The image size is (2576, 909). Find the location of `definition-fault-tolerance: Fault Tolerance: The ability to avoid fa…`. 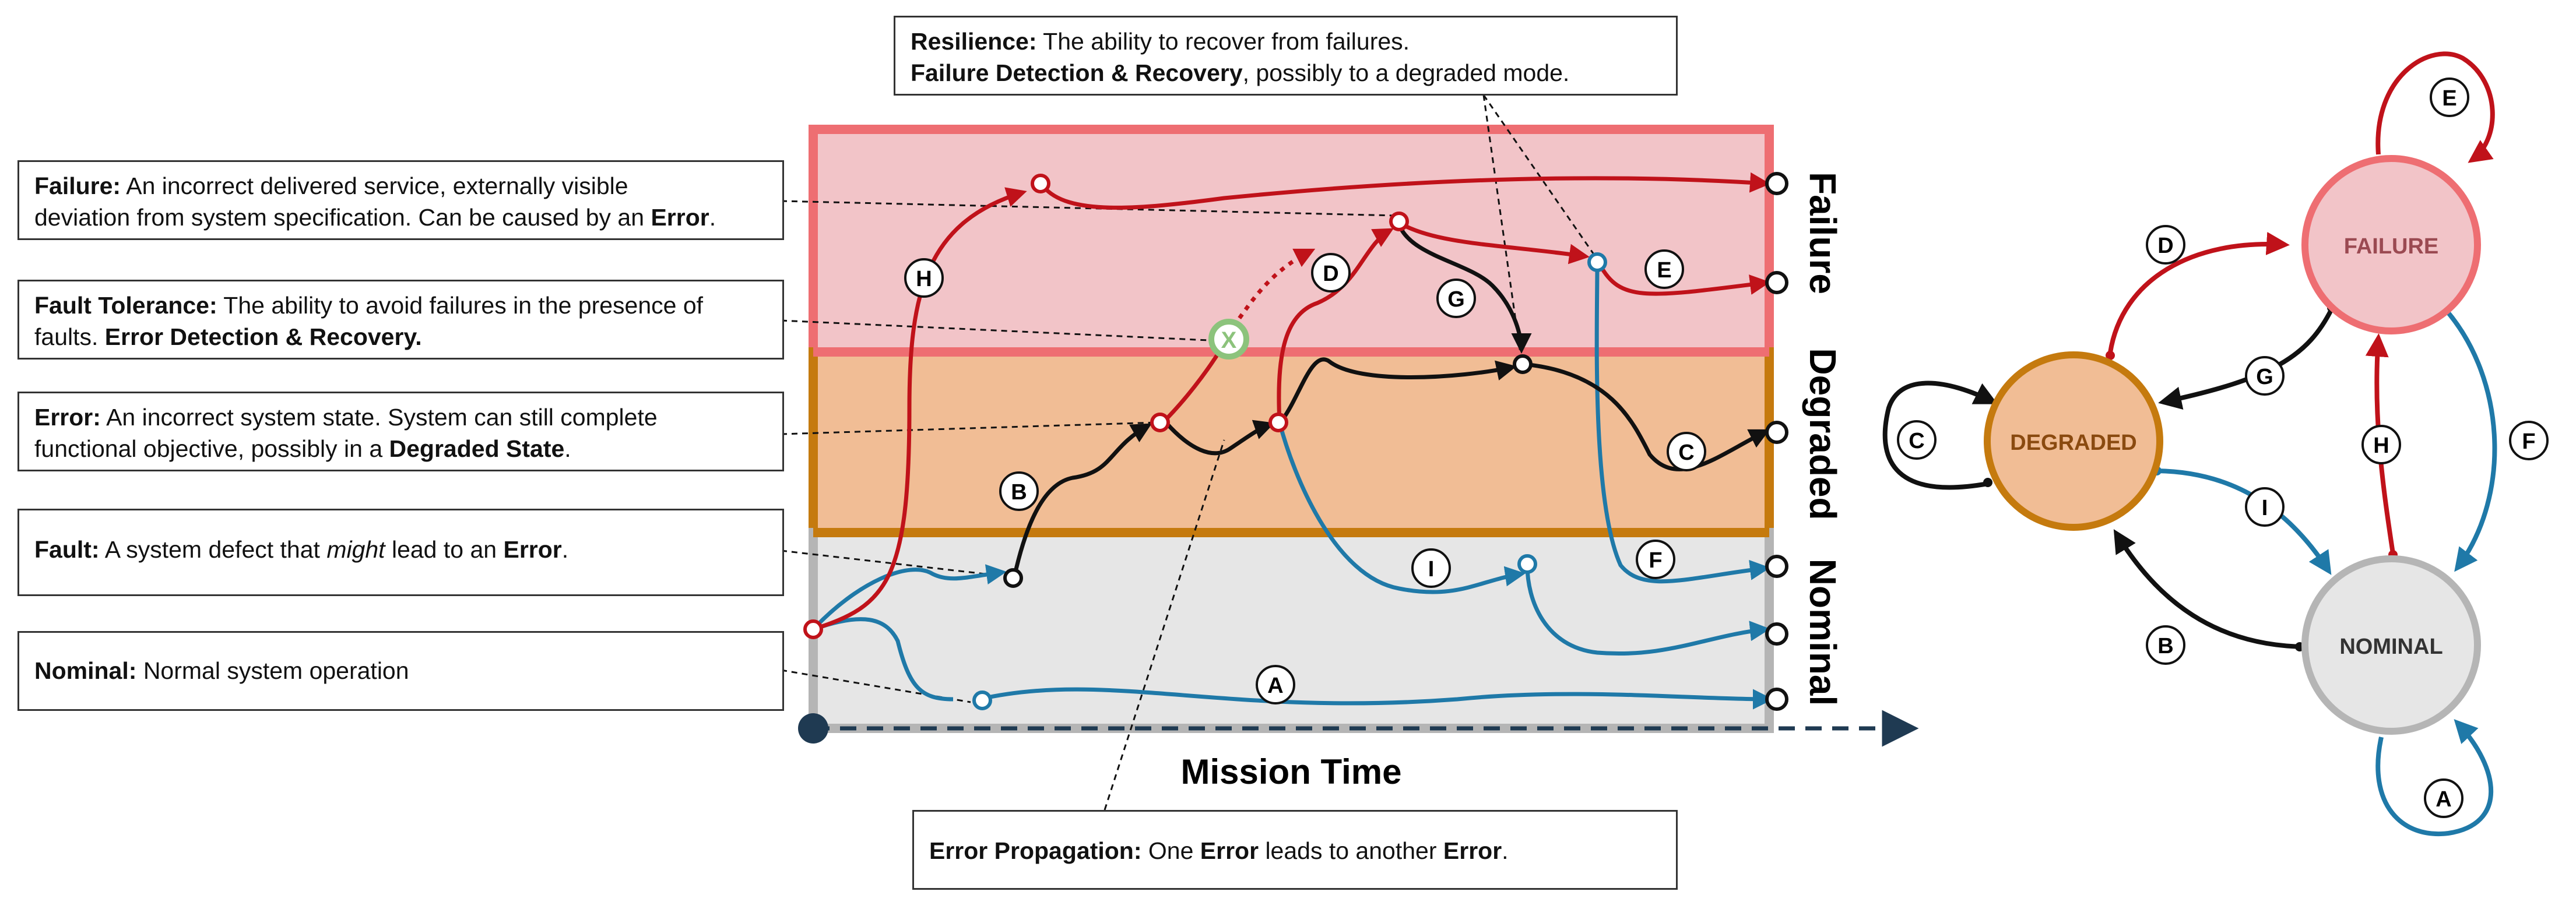

definition-fault-tolerance: Fault Tolerance: The ability to avoid fa… is located at coordinates (400, 320).